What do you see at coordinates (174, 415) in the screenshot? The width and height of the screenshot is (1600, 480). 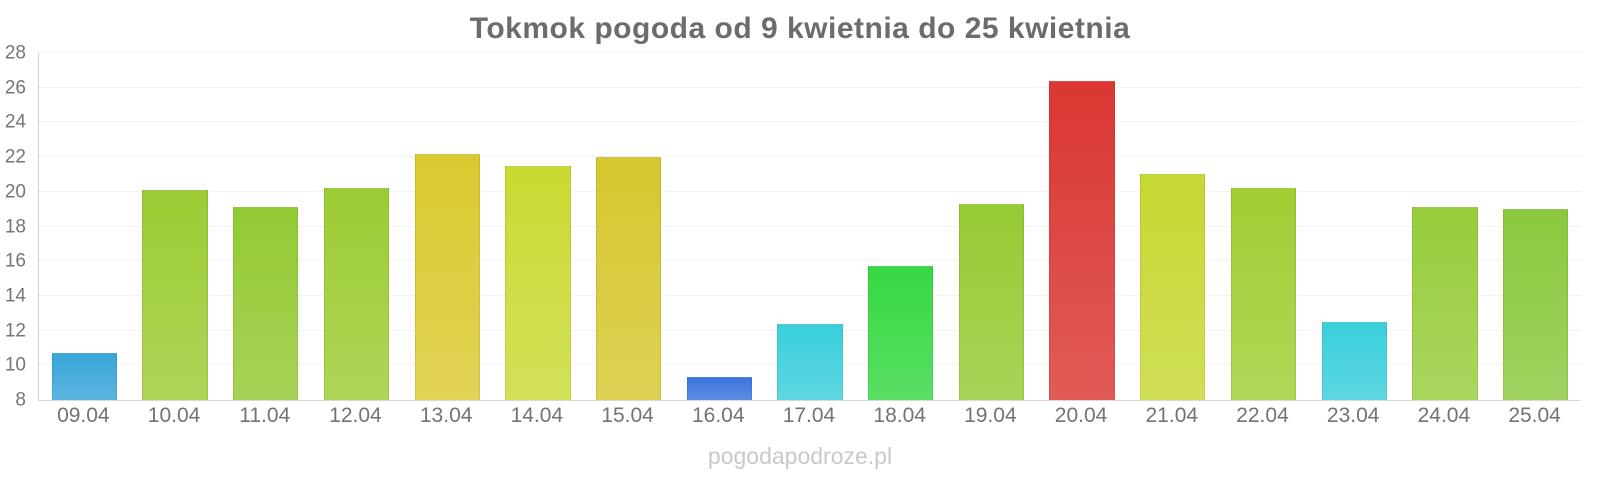 I see `x-axis-tick-label: 10.04` at bounding box center [174, 415].